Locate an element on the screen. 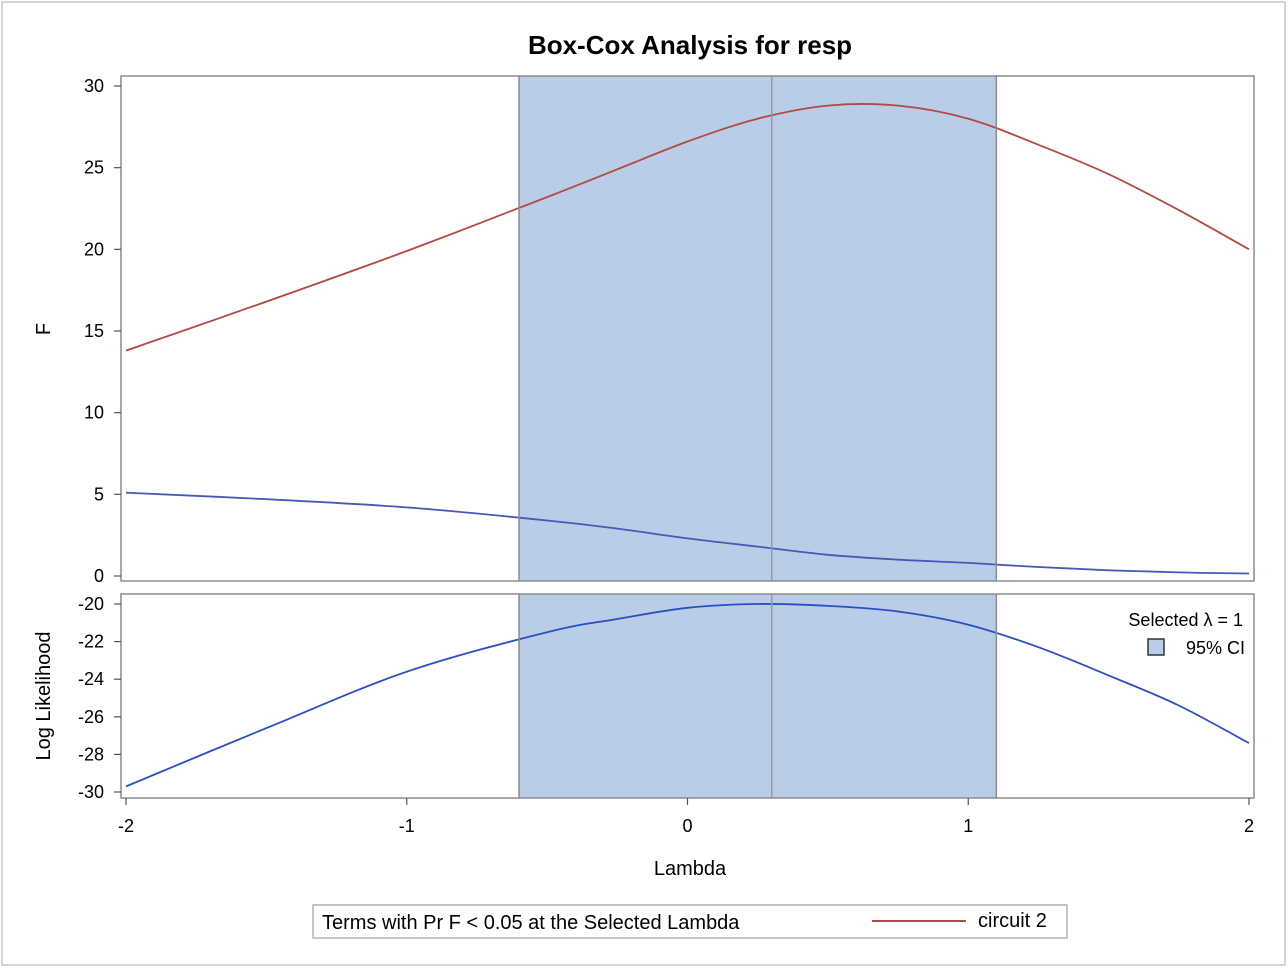  chart-title: Box-Cox Analysis for resp is located at coordinates (690, 45).